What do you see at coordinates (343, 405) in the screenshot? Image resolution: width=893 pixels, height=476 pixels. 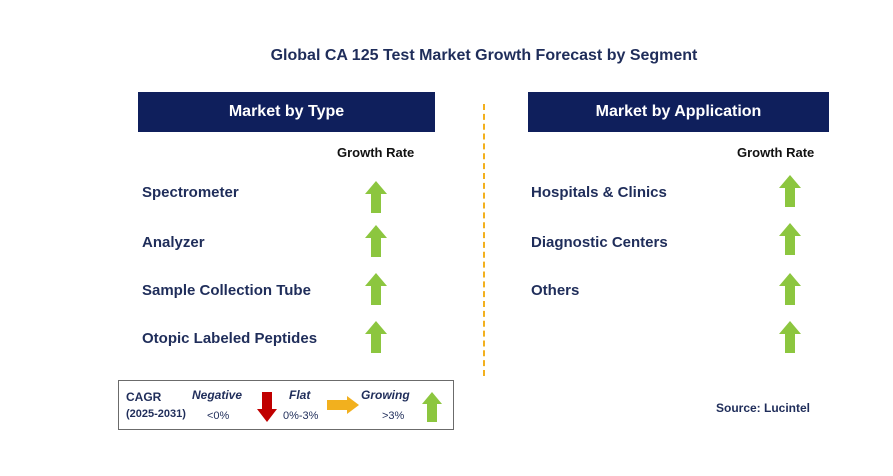 I see `right-arrow-icon` at bounding box center [343, 405].